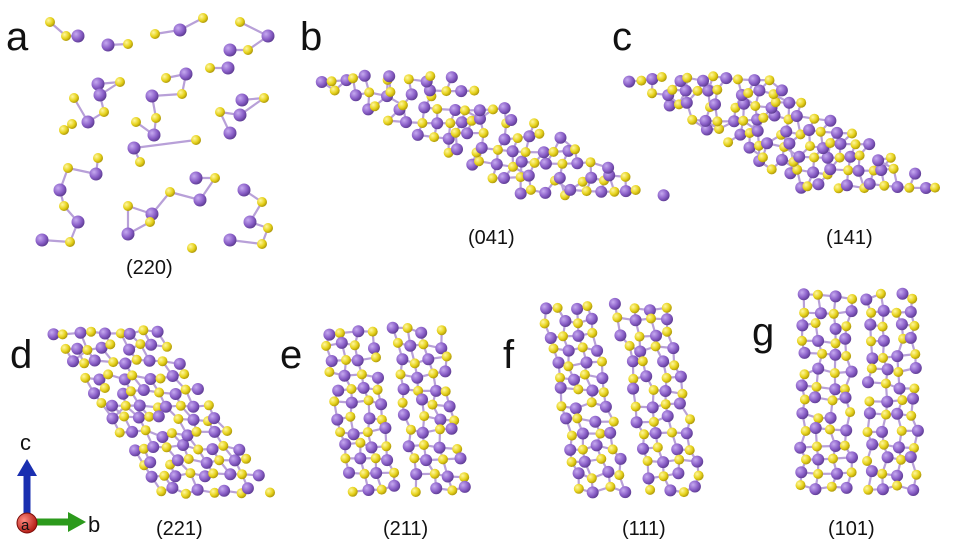  What do you see at coordinates (140, 146) in the screenshot?
I see `panel-a: a (220)` at bounding box center [140, 146].